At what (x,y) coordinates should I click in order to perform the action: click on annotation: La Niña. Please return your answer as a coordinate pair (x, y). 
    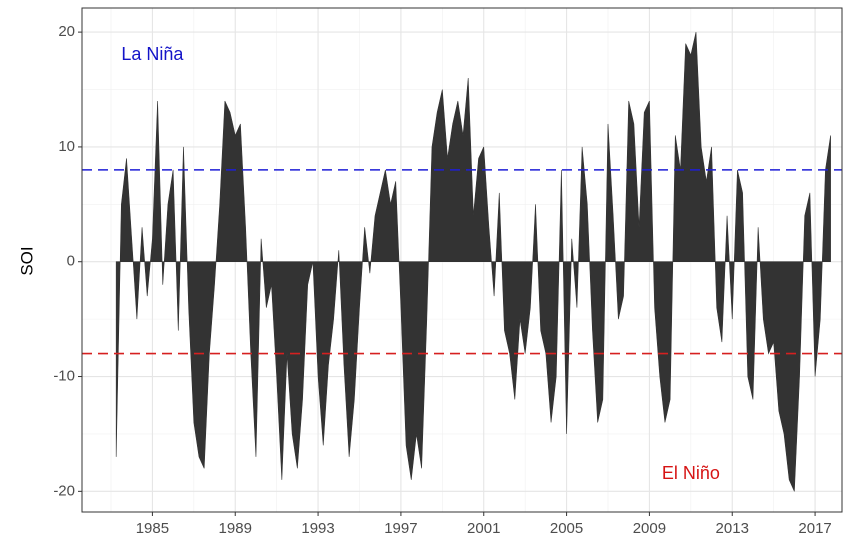
    Looking at the image, I should click on (152, 54).